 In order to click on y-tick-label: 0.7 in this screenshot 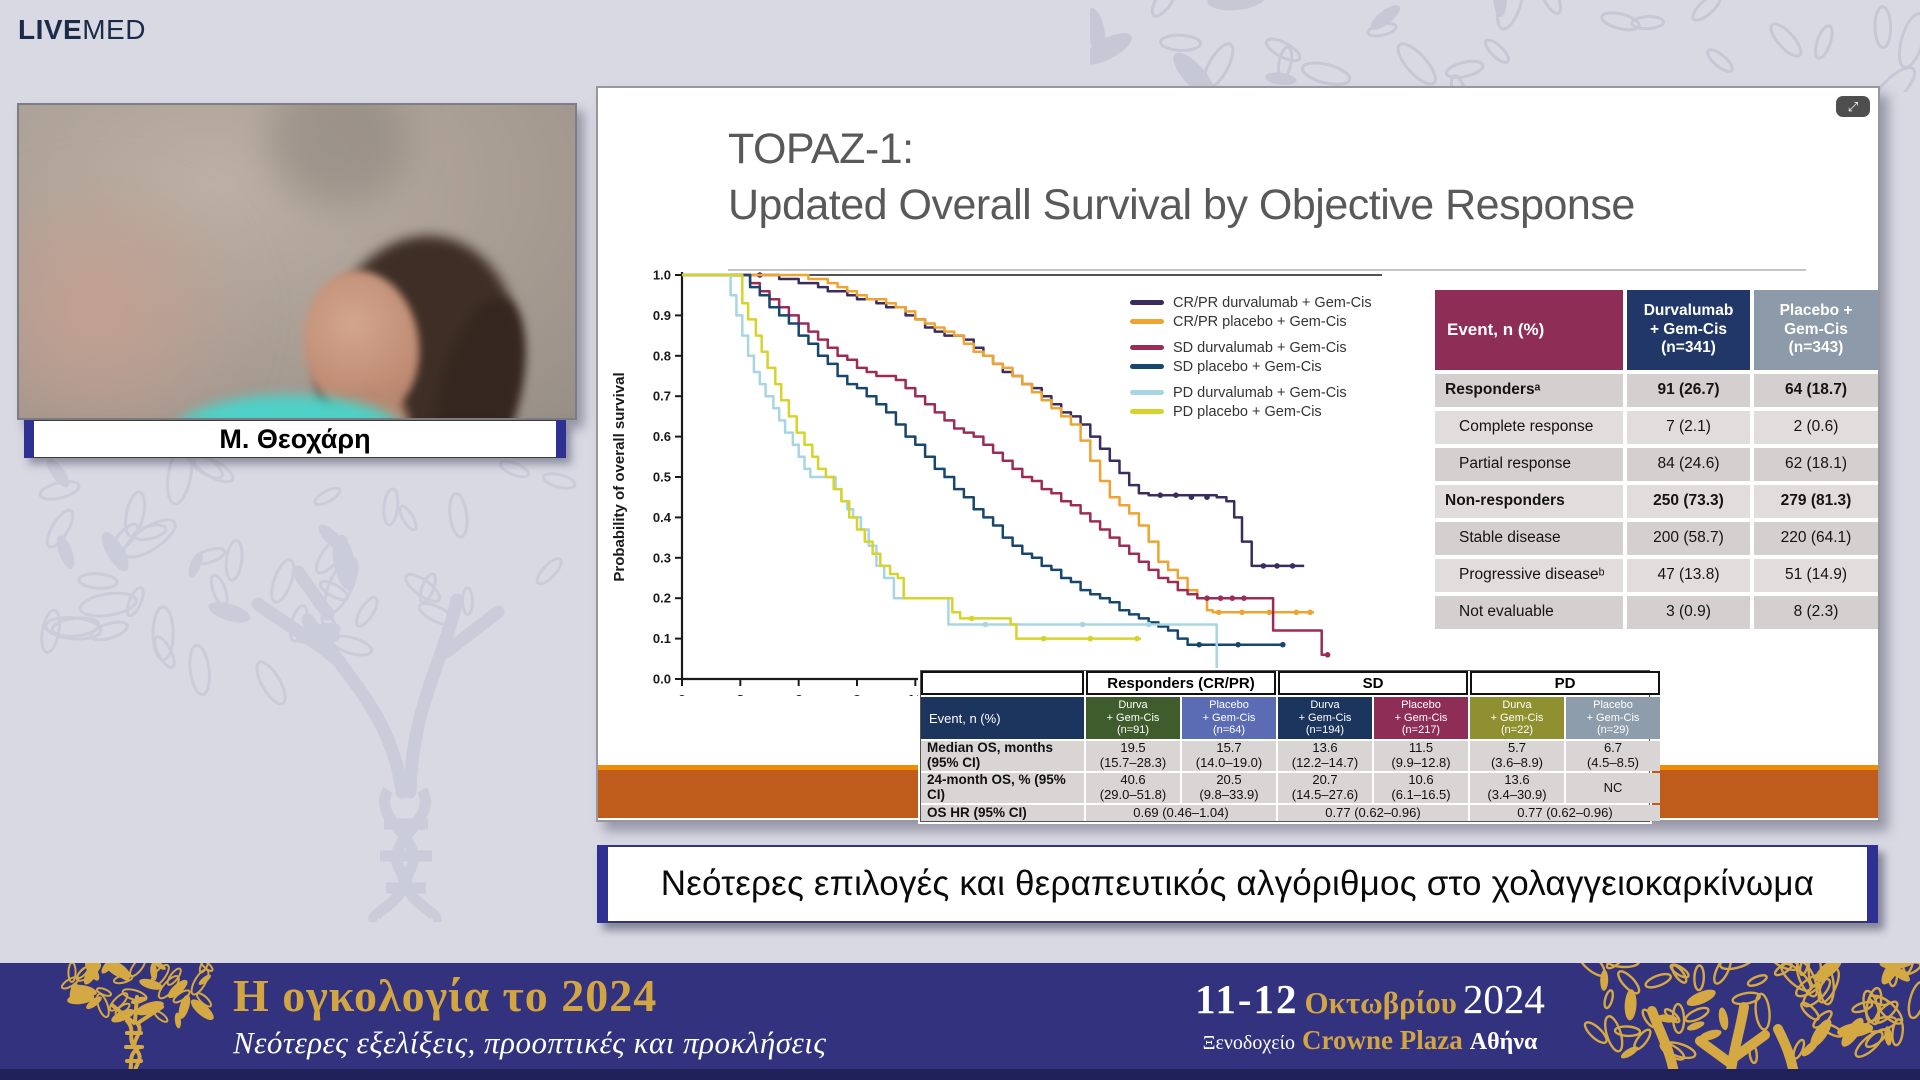, I will do `click(662, 396)`.